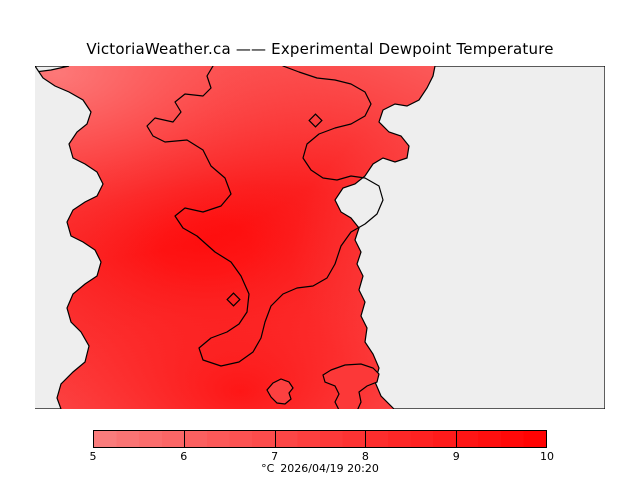 This screenshot has height=480, width=640. What do you see at coordinates (351, 386) in the screenshot?
I see `island-large-east` at bounding box center [351, 386].